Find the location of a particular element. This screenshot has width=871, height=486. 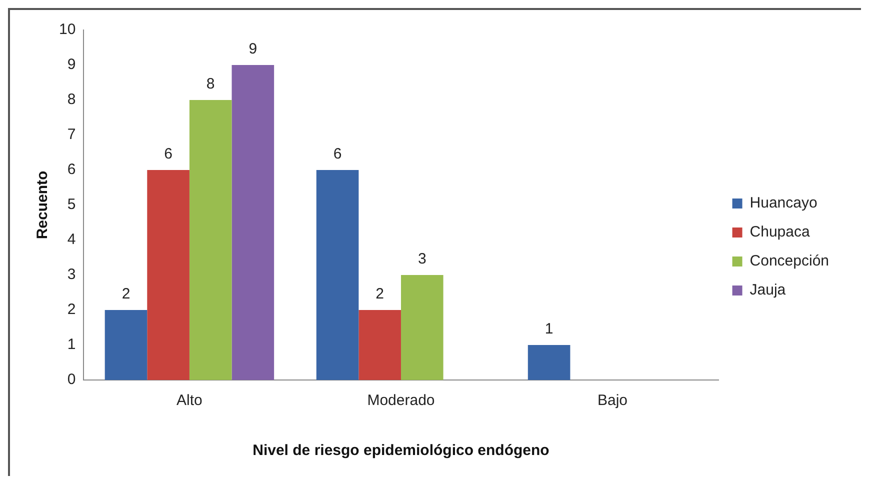

data-label: 1 is located at coordinates (549, 329).